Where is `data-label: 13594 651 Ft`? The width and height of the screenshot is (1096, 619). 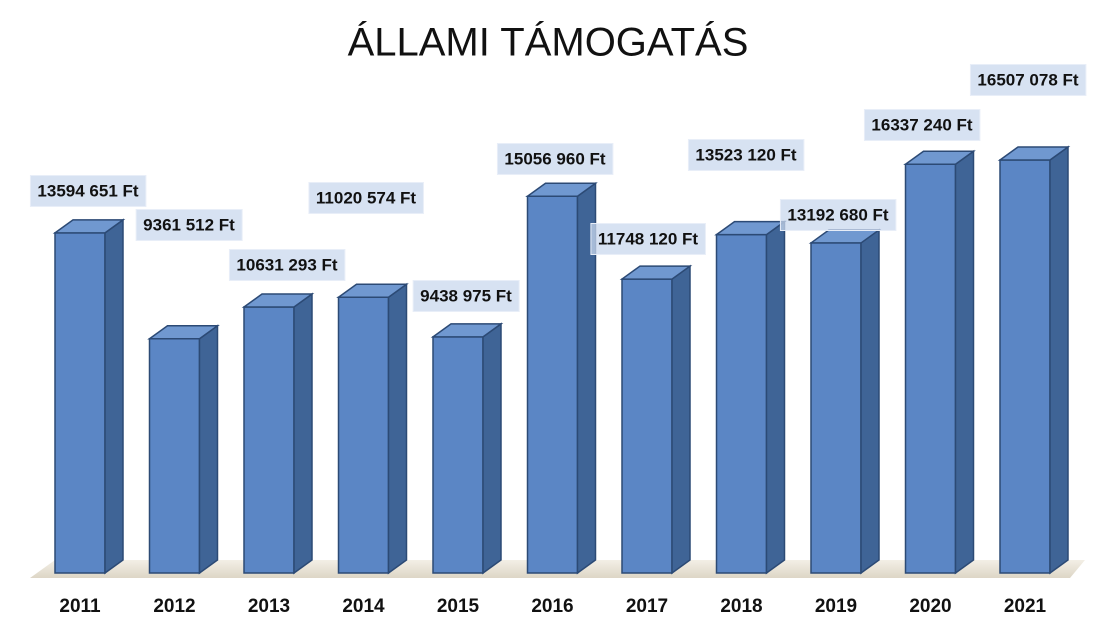
data-label: 13594 651 Ft is located at coordinates (87, 190).